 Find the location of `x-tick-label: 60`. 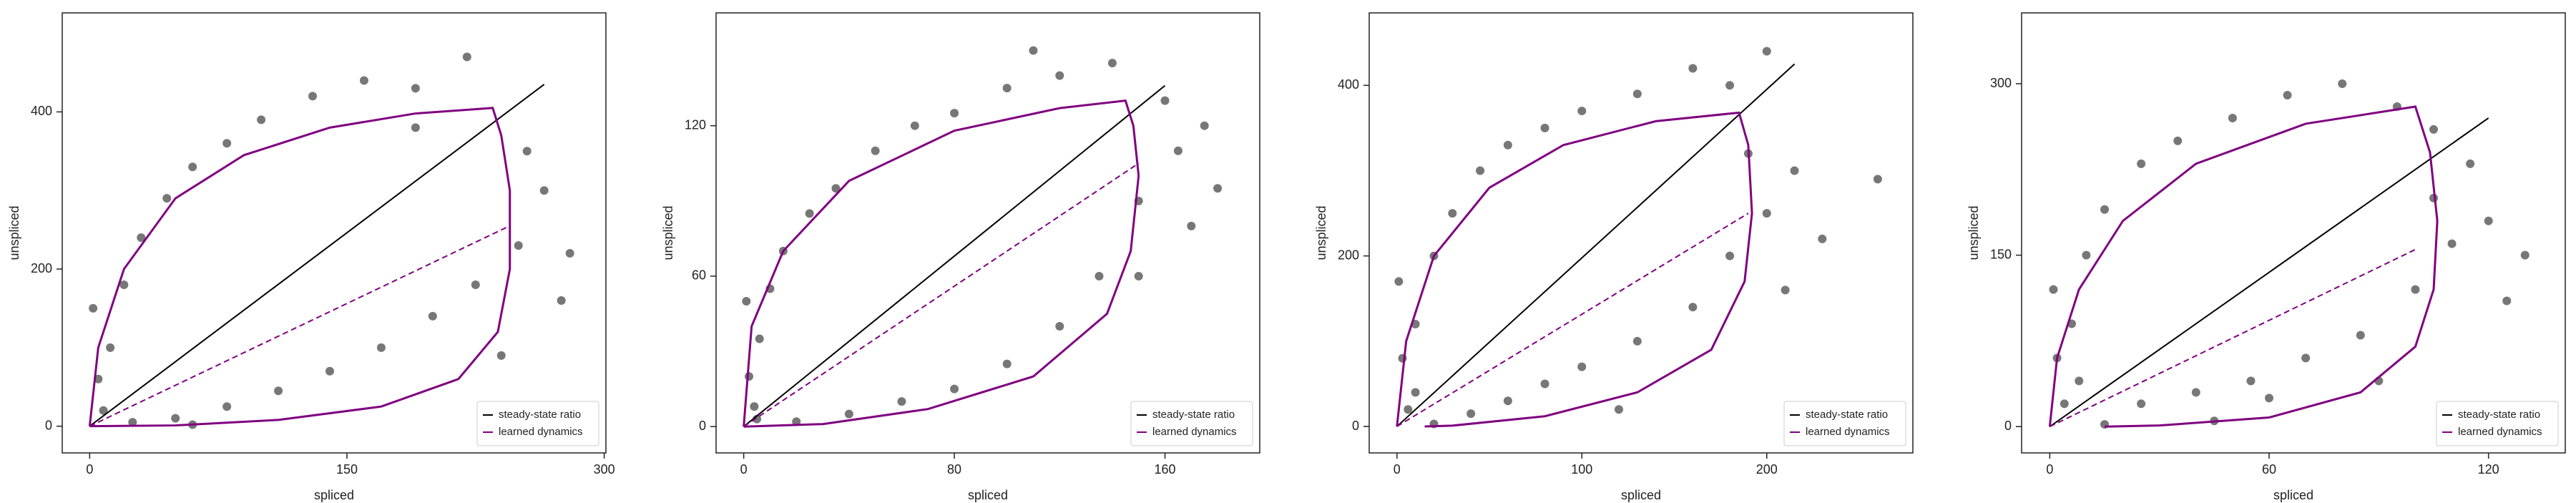

x-tick-label: 60 is located at coordinates (2269, 470).